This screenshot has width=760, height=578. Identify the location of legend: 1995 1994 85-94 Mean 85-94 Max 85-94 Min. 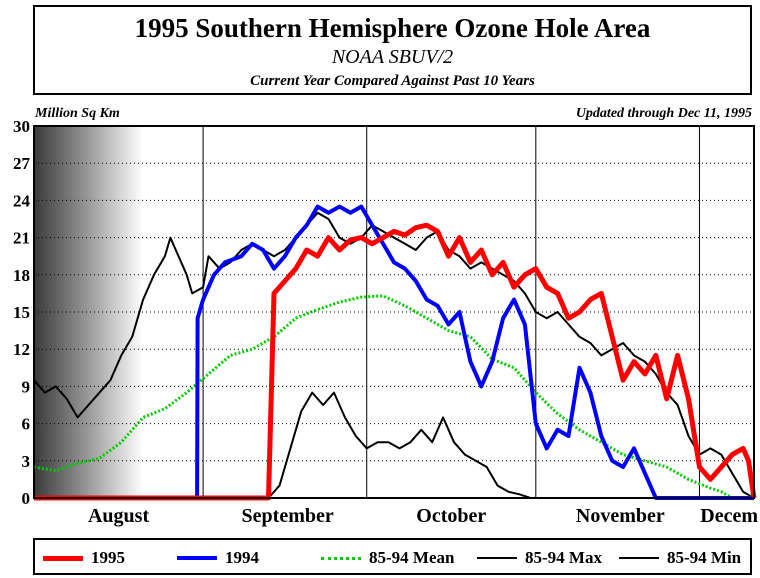
(392, 556).